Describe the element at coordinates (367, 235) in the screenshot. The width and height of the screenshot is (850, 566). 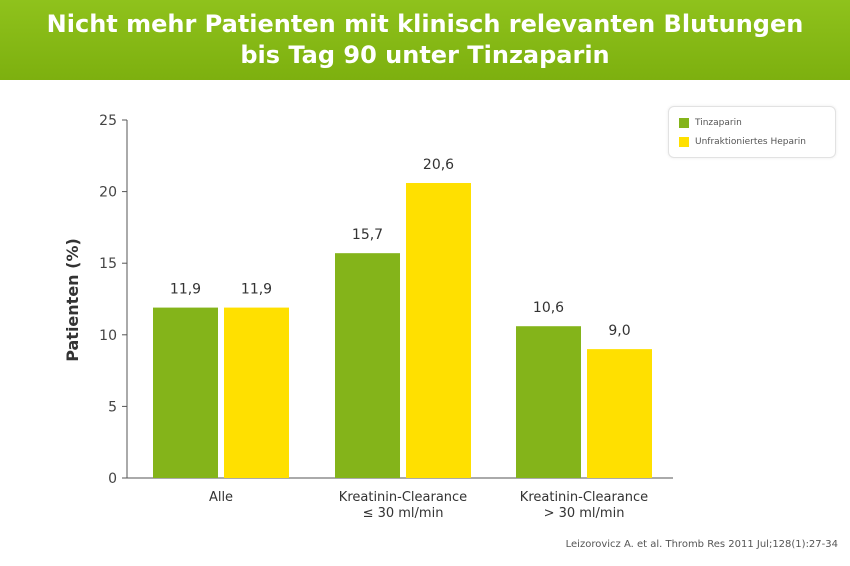
I see `data-label: 15,7` at that location.